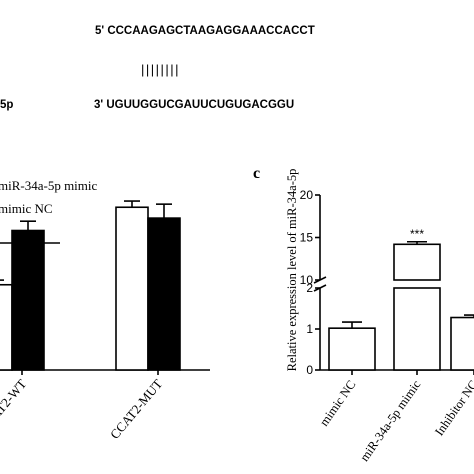 The image size is (474, 474). What do you see at coordinates (28, 236) in the screenshot?
I see `significance-stars: **` at bounding box center [28, 236].